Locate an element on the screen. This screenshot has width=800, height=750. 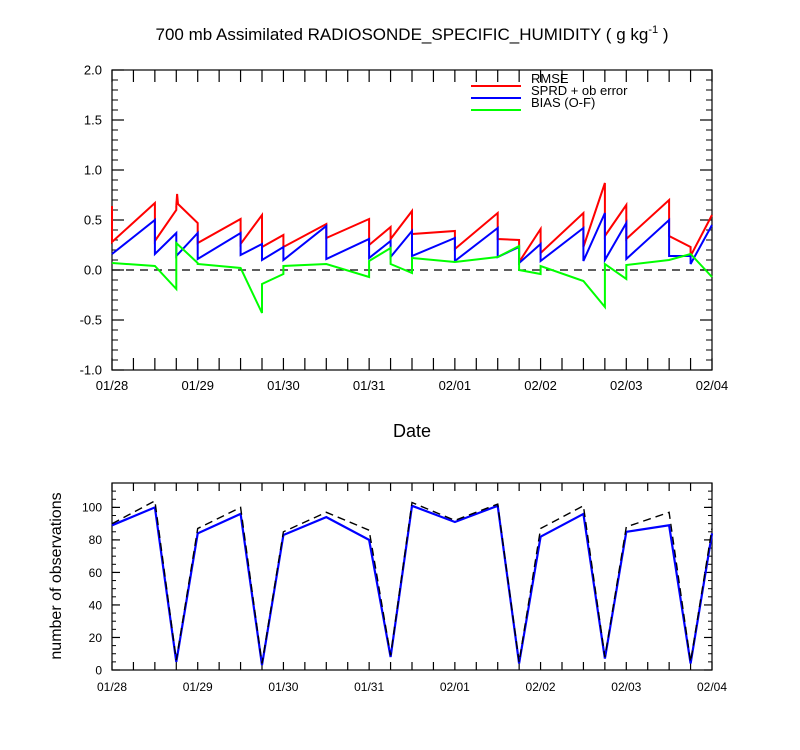
bottom-y-tick-label: 0 is located at coordinates (98, 670).